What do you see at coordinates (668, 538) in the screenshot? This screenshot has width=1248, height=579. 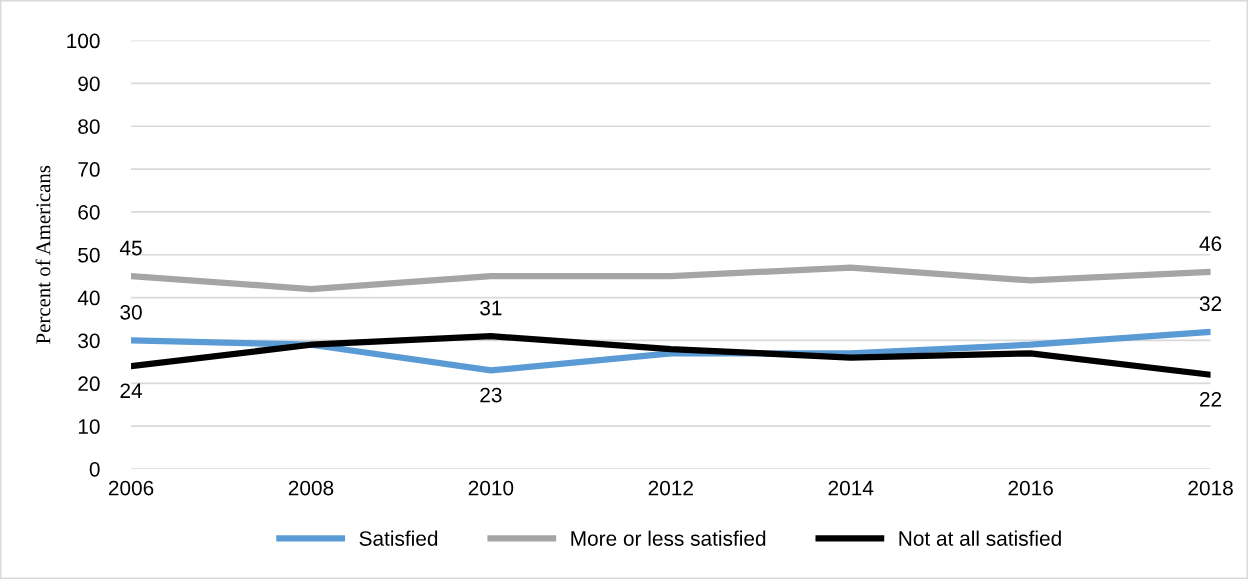 I see `legend-label: More or less satisfied` at bounding box center [668, 538].